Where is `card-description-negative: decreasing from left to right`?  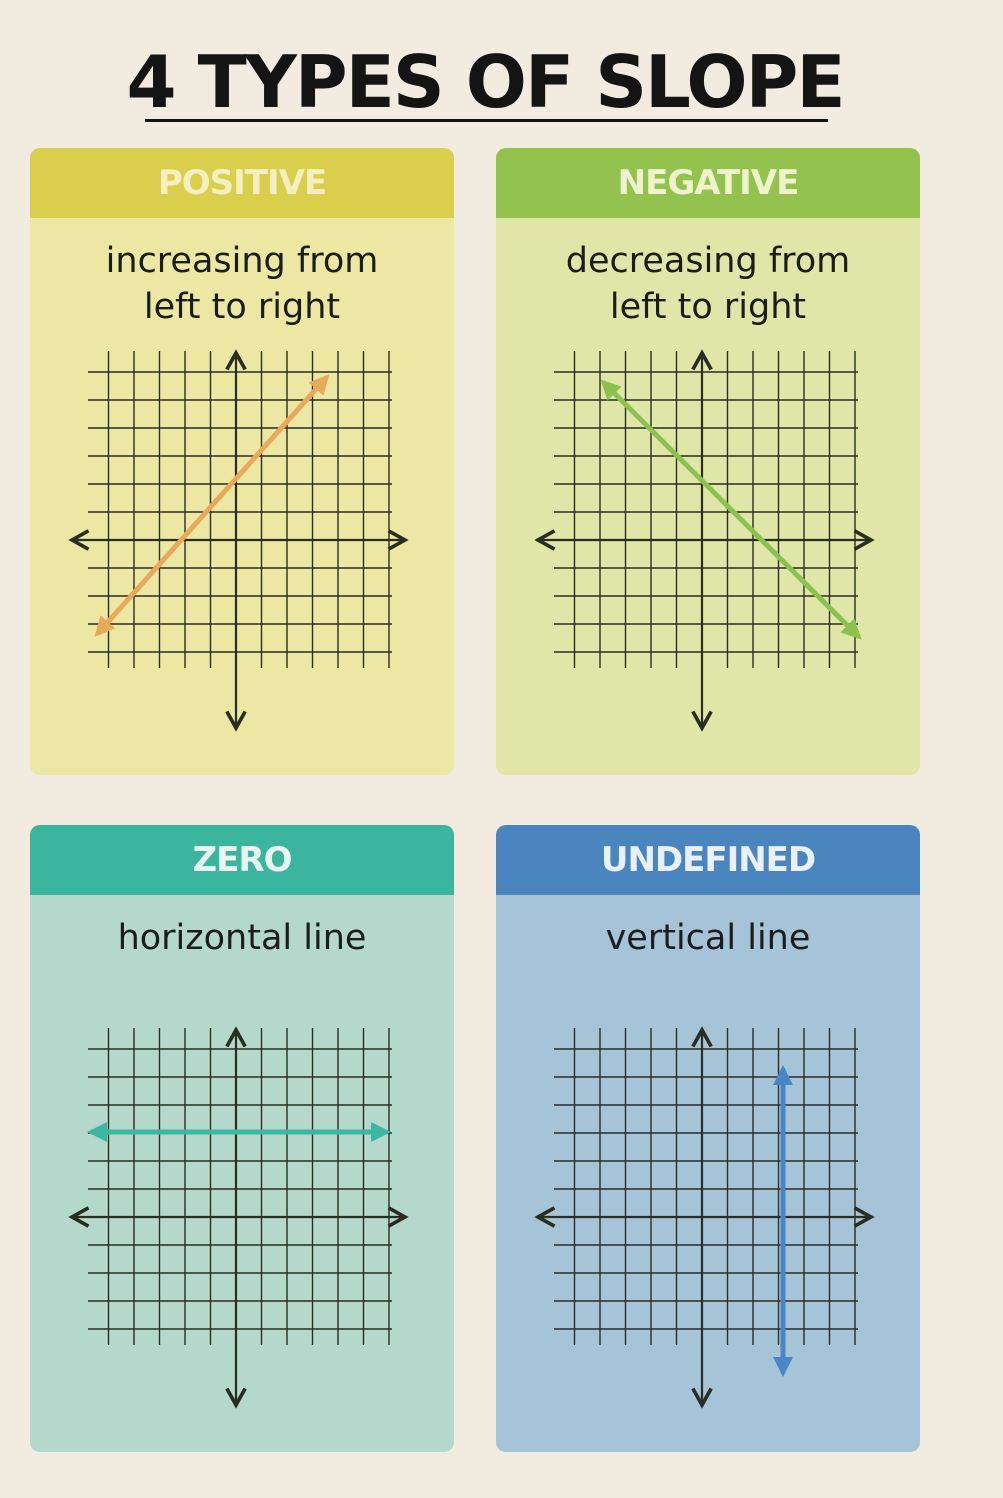
card-description-negative: decreasing from left to right is located at coordinates (708, 284).